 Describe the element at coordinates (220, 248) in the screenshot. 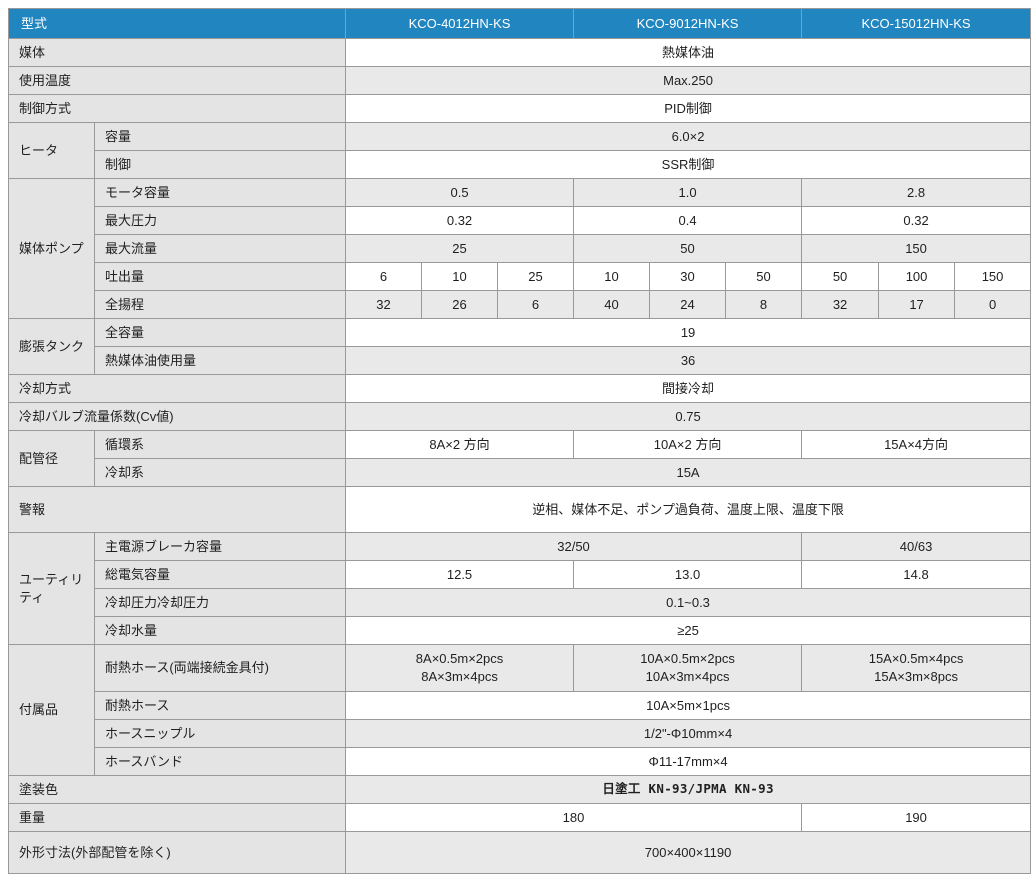

I see `row-label: 最大流量` at that location.